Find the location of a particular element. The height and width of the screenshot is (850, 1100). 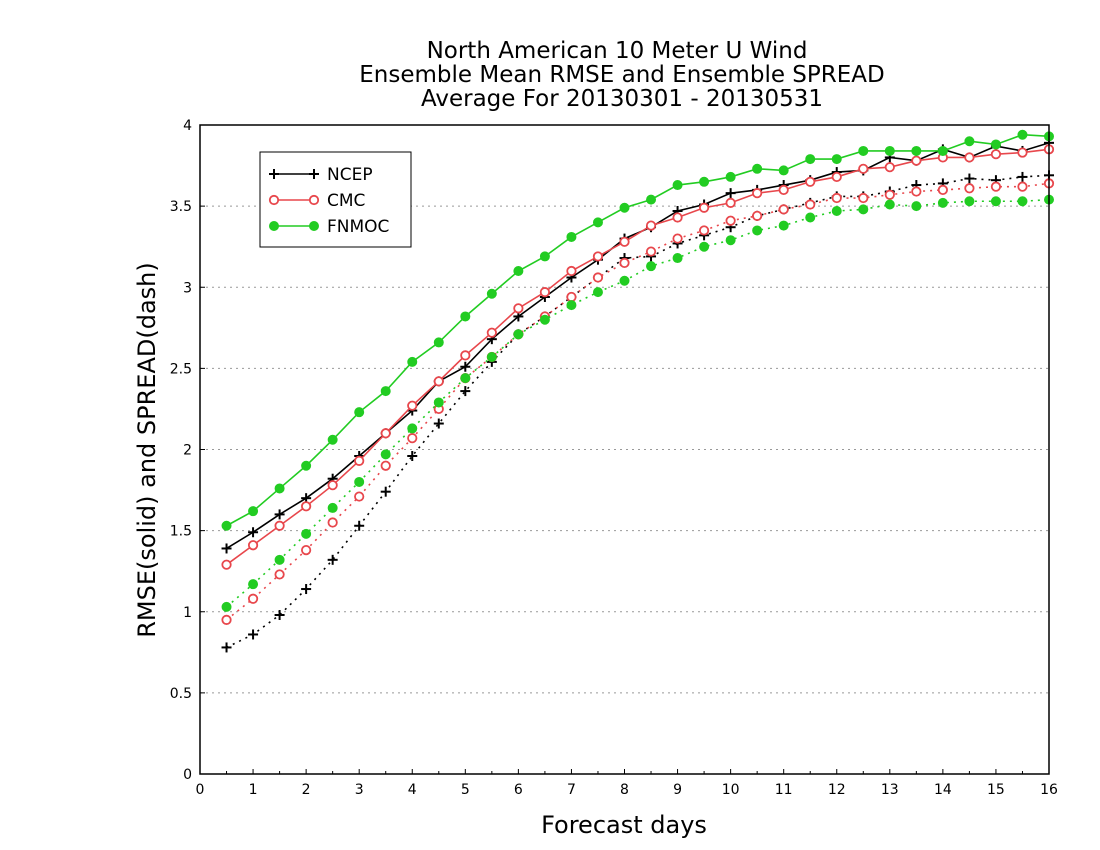

chart-title-line-1: North American 10 Meter U Wind is located at coordinates (617, 51).